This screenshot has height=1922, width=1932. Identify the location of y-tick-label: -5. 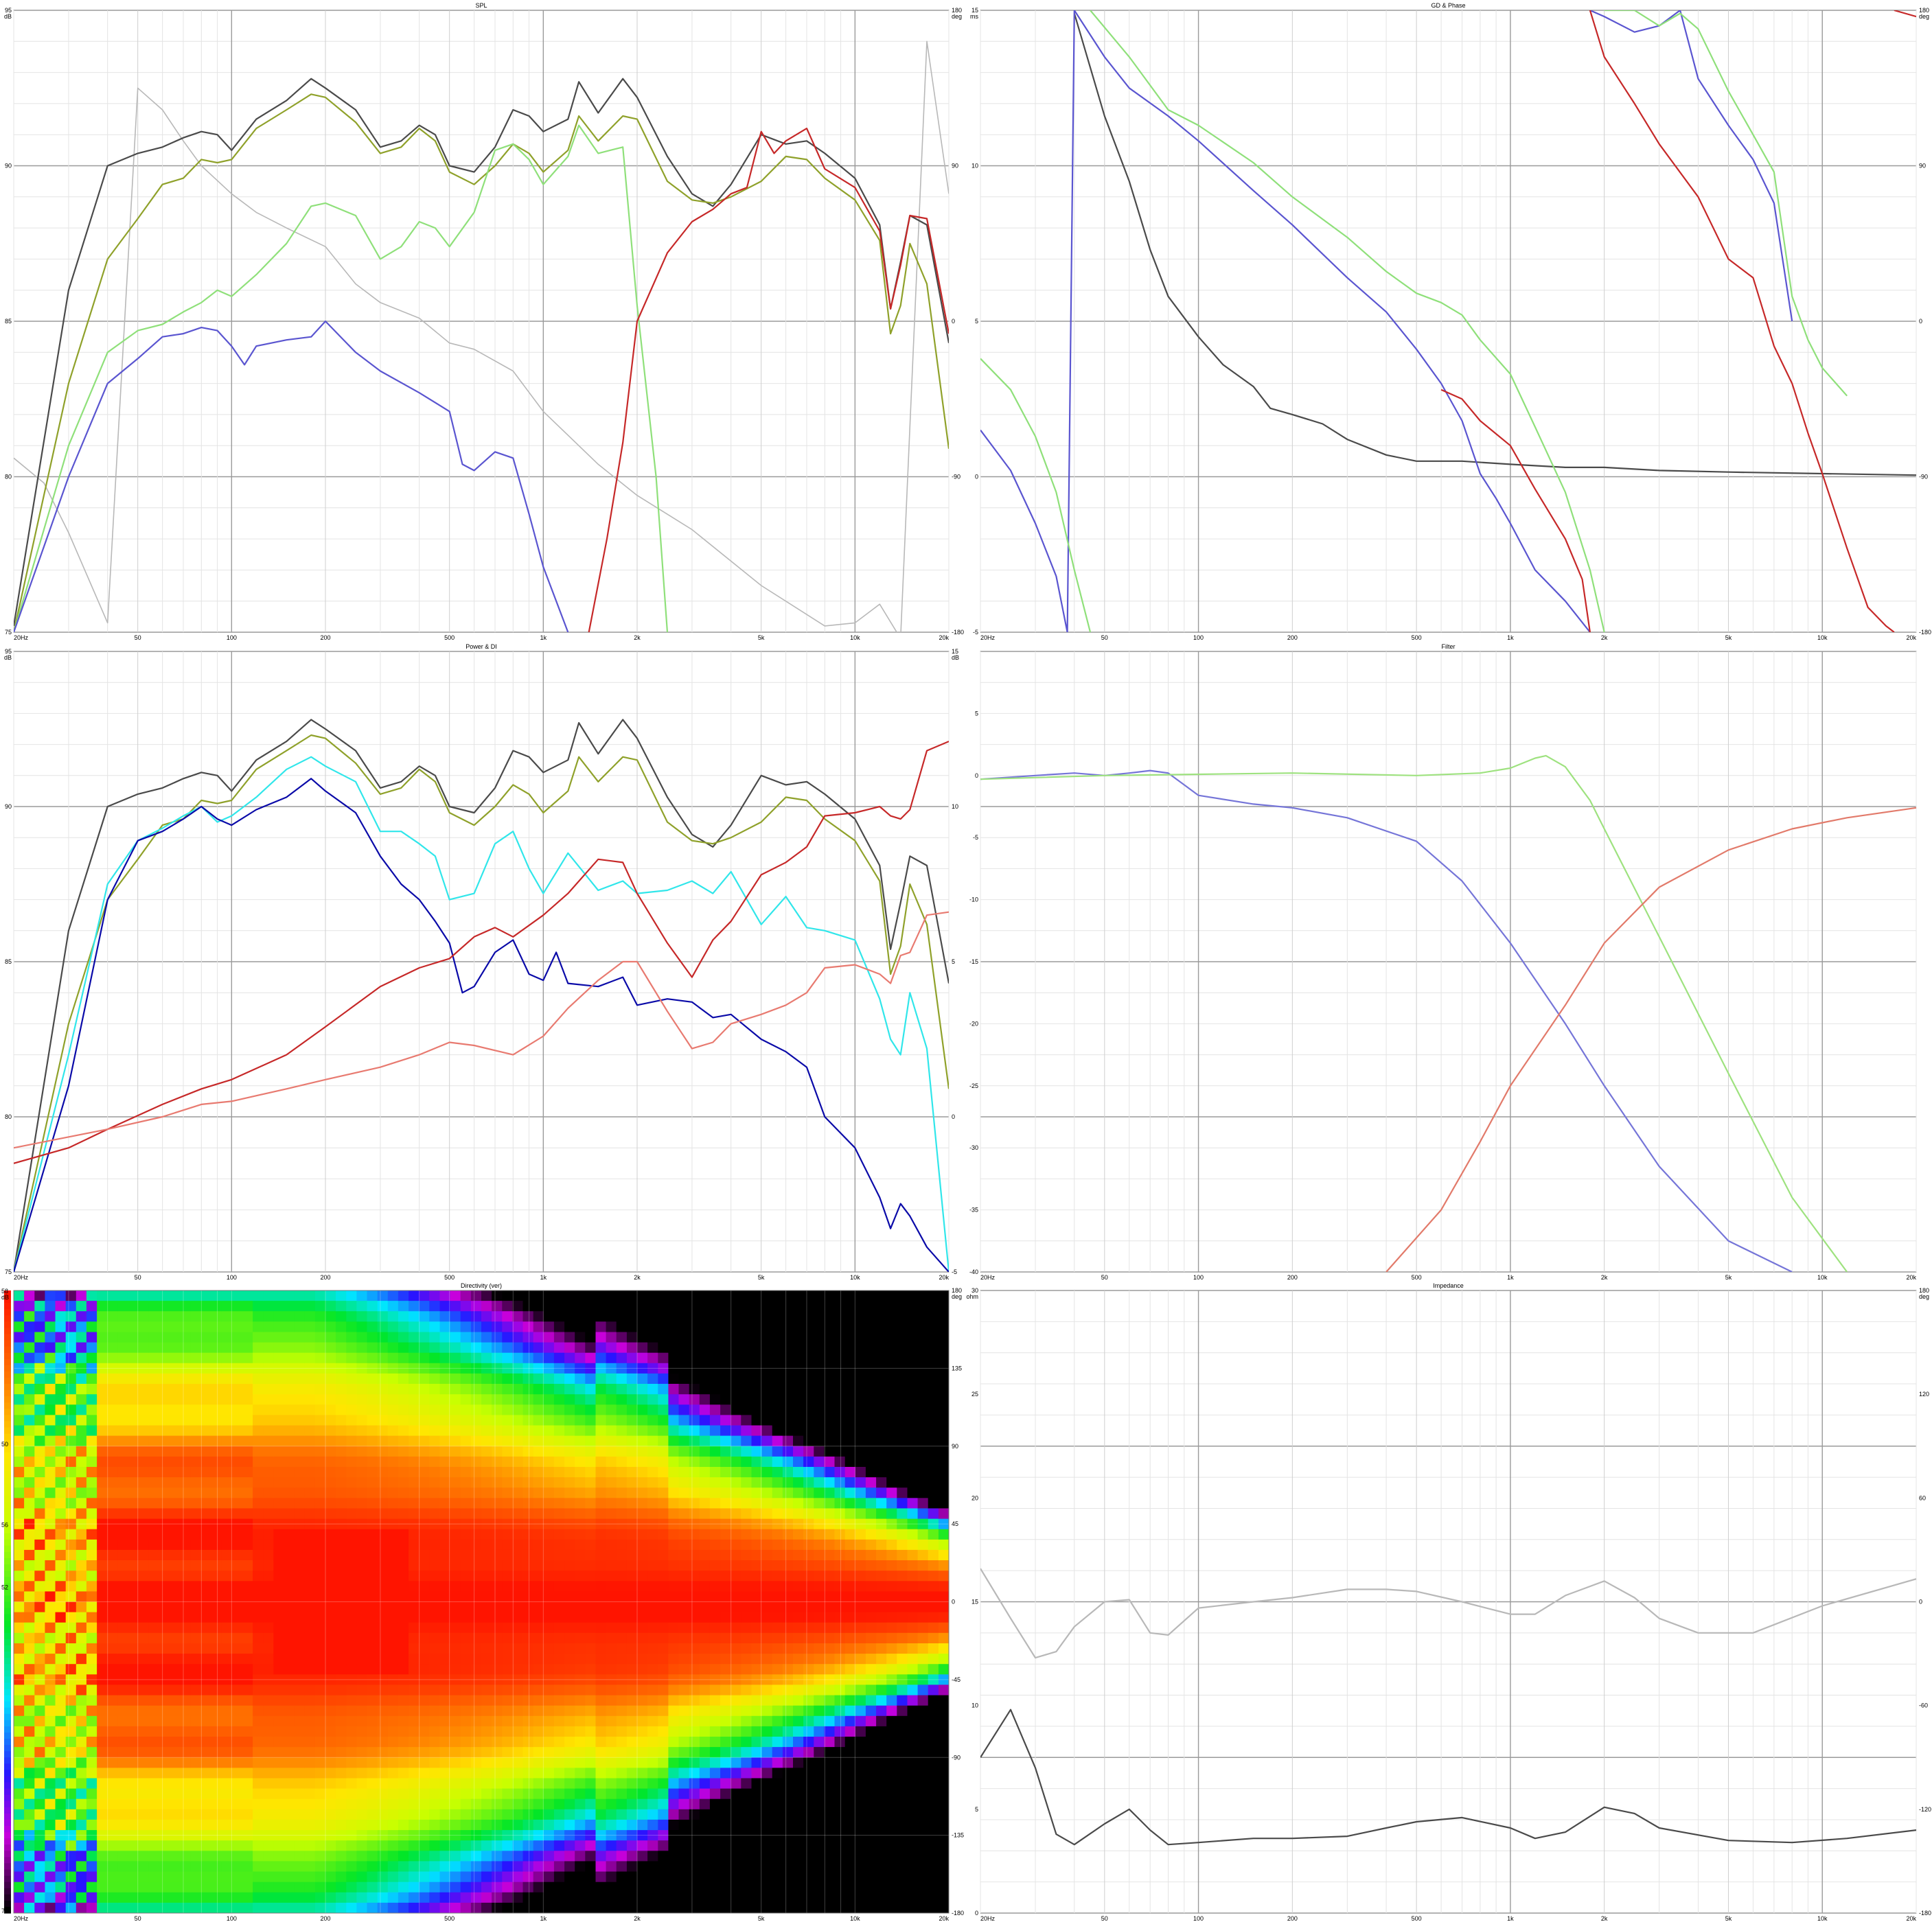
(975, 632).